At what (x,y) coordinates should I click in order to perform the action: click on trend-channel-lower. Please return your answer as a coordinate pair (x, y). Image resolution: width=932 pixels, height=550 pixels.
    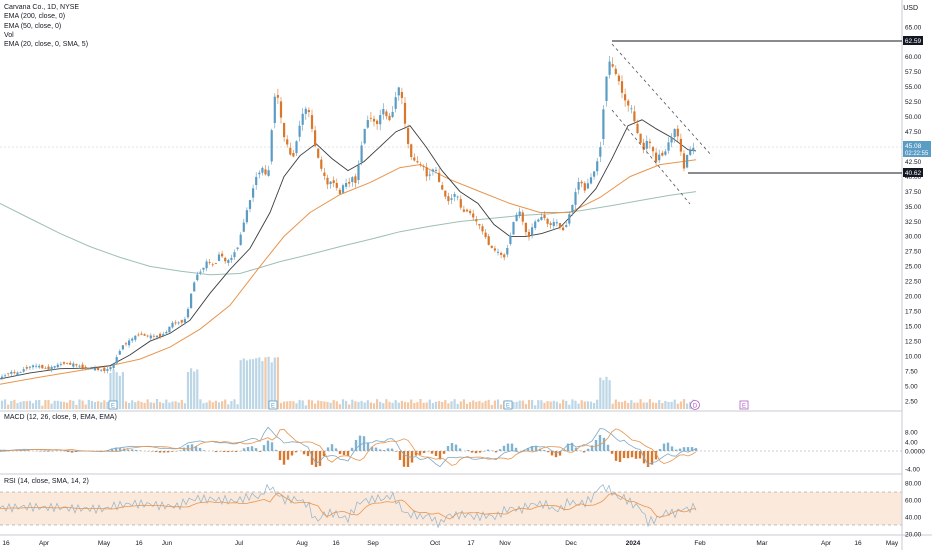
    Looking at the image, I should click on (651, 157).